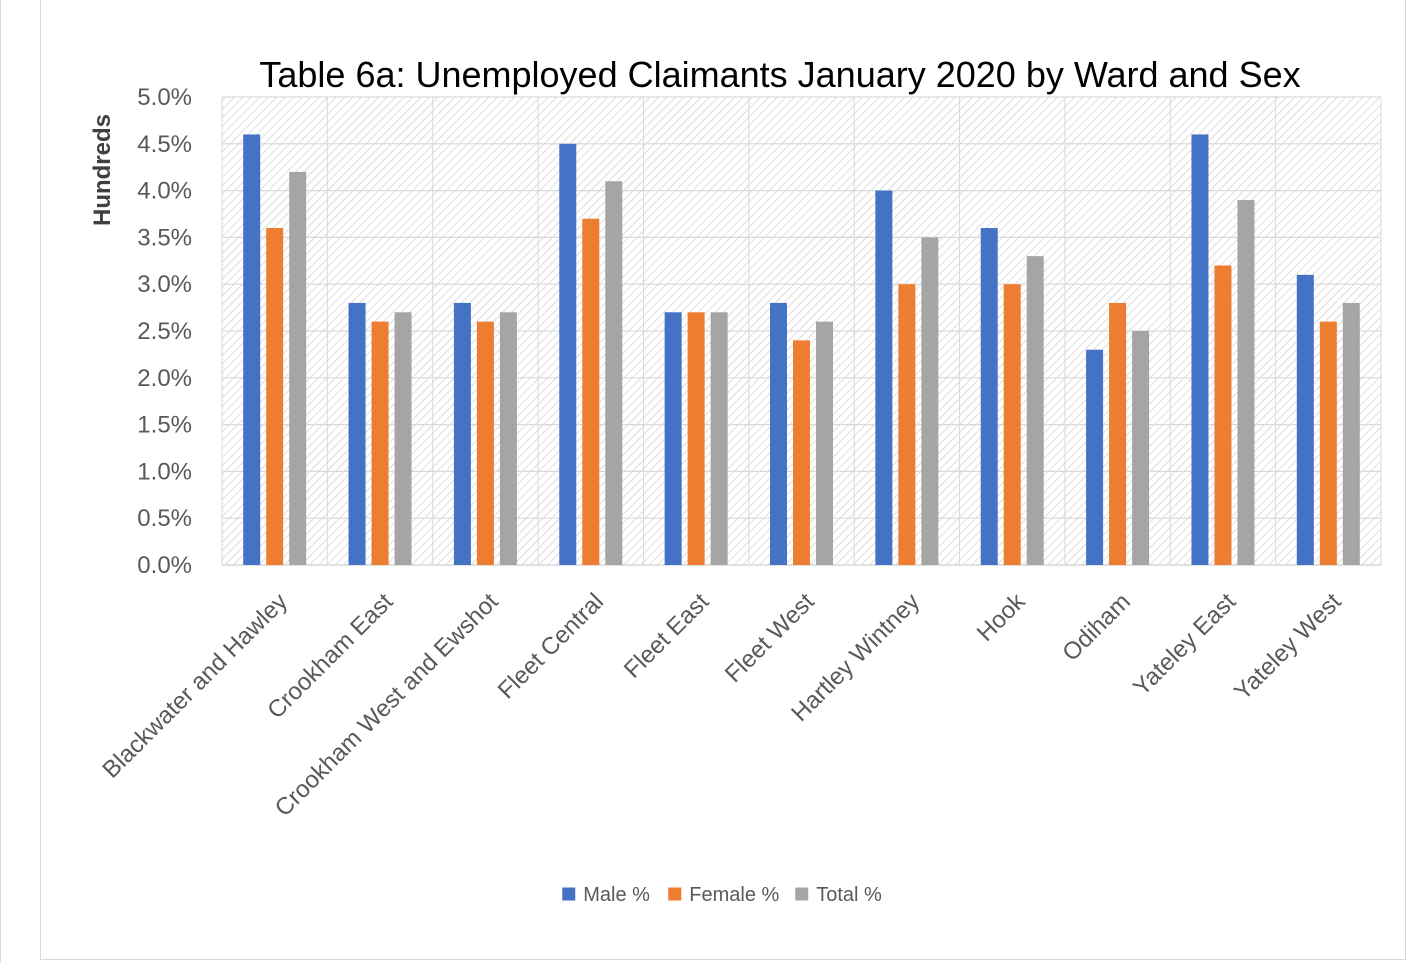 This screenshot has height=963, width=1407. Describe the element at coordinates (164, 425) in the screenshot. I see `y-tick-label: 1.5%` at that location.